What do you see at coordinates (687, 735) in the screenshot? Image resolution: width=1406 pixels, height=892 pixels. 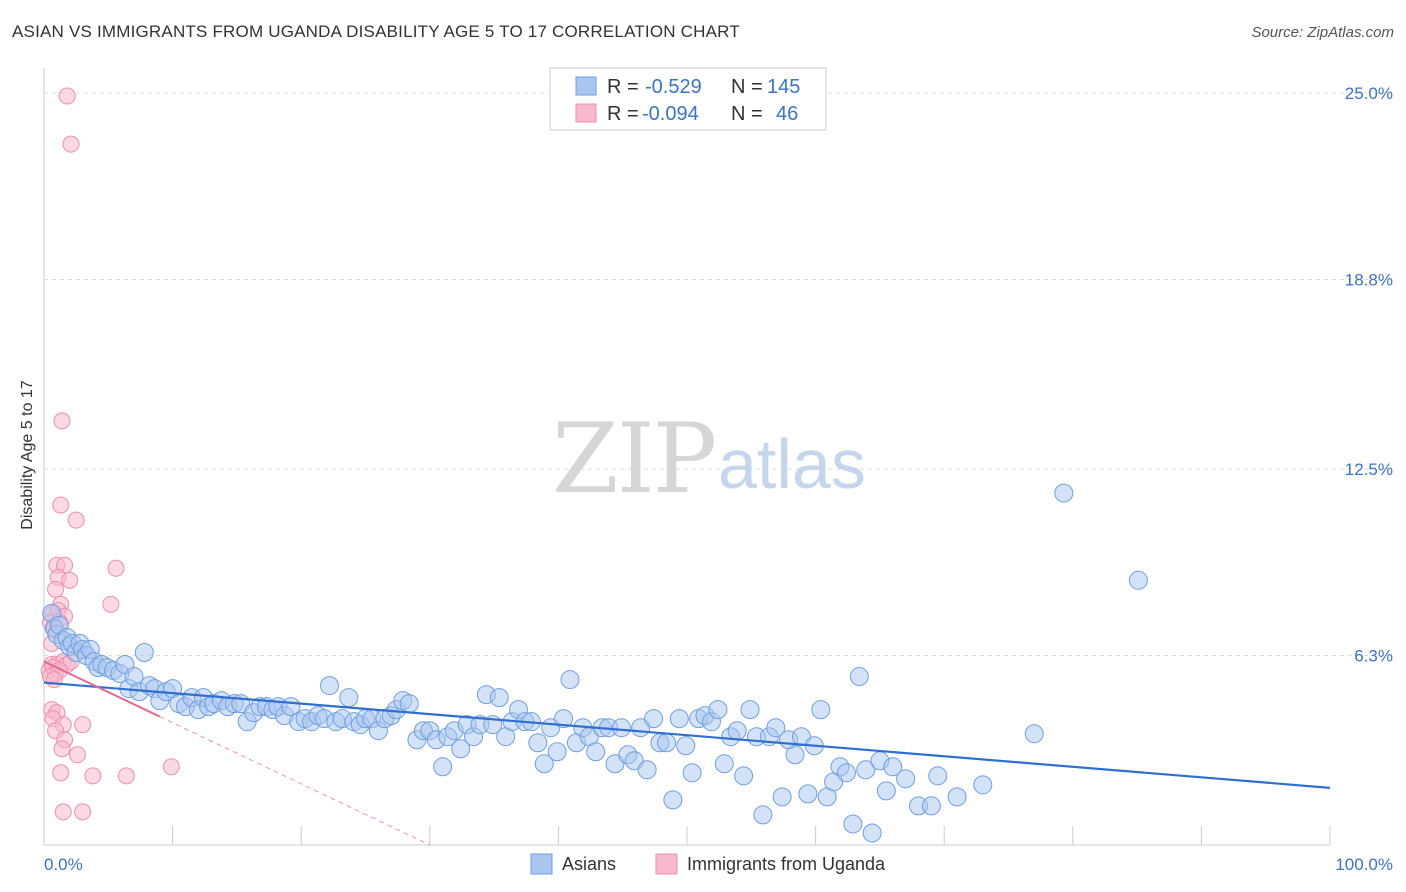 I see `asian-trend-line` at bounding box center [687, 735].